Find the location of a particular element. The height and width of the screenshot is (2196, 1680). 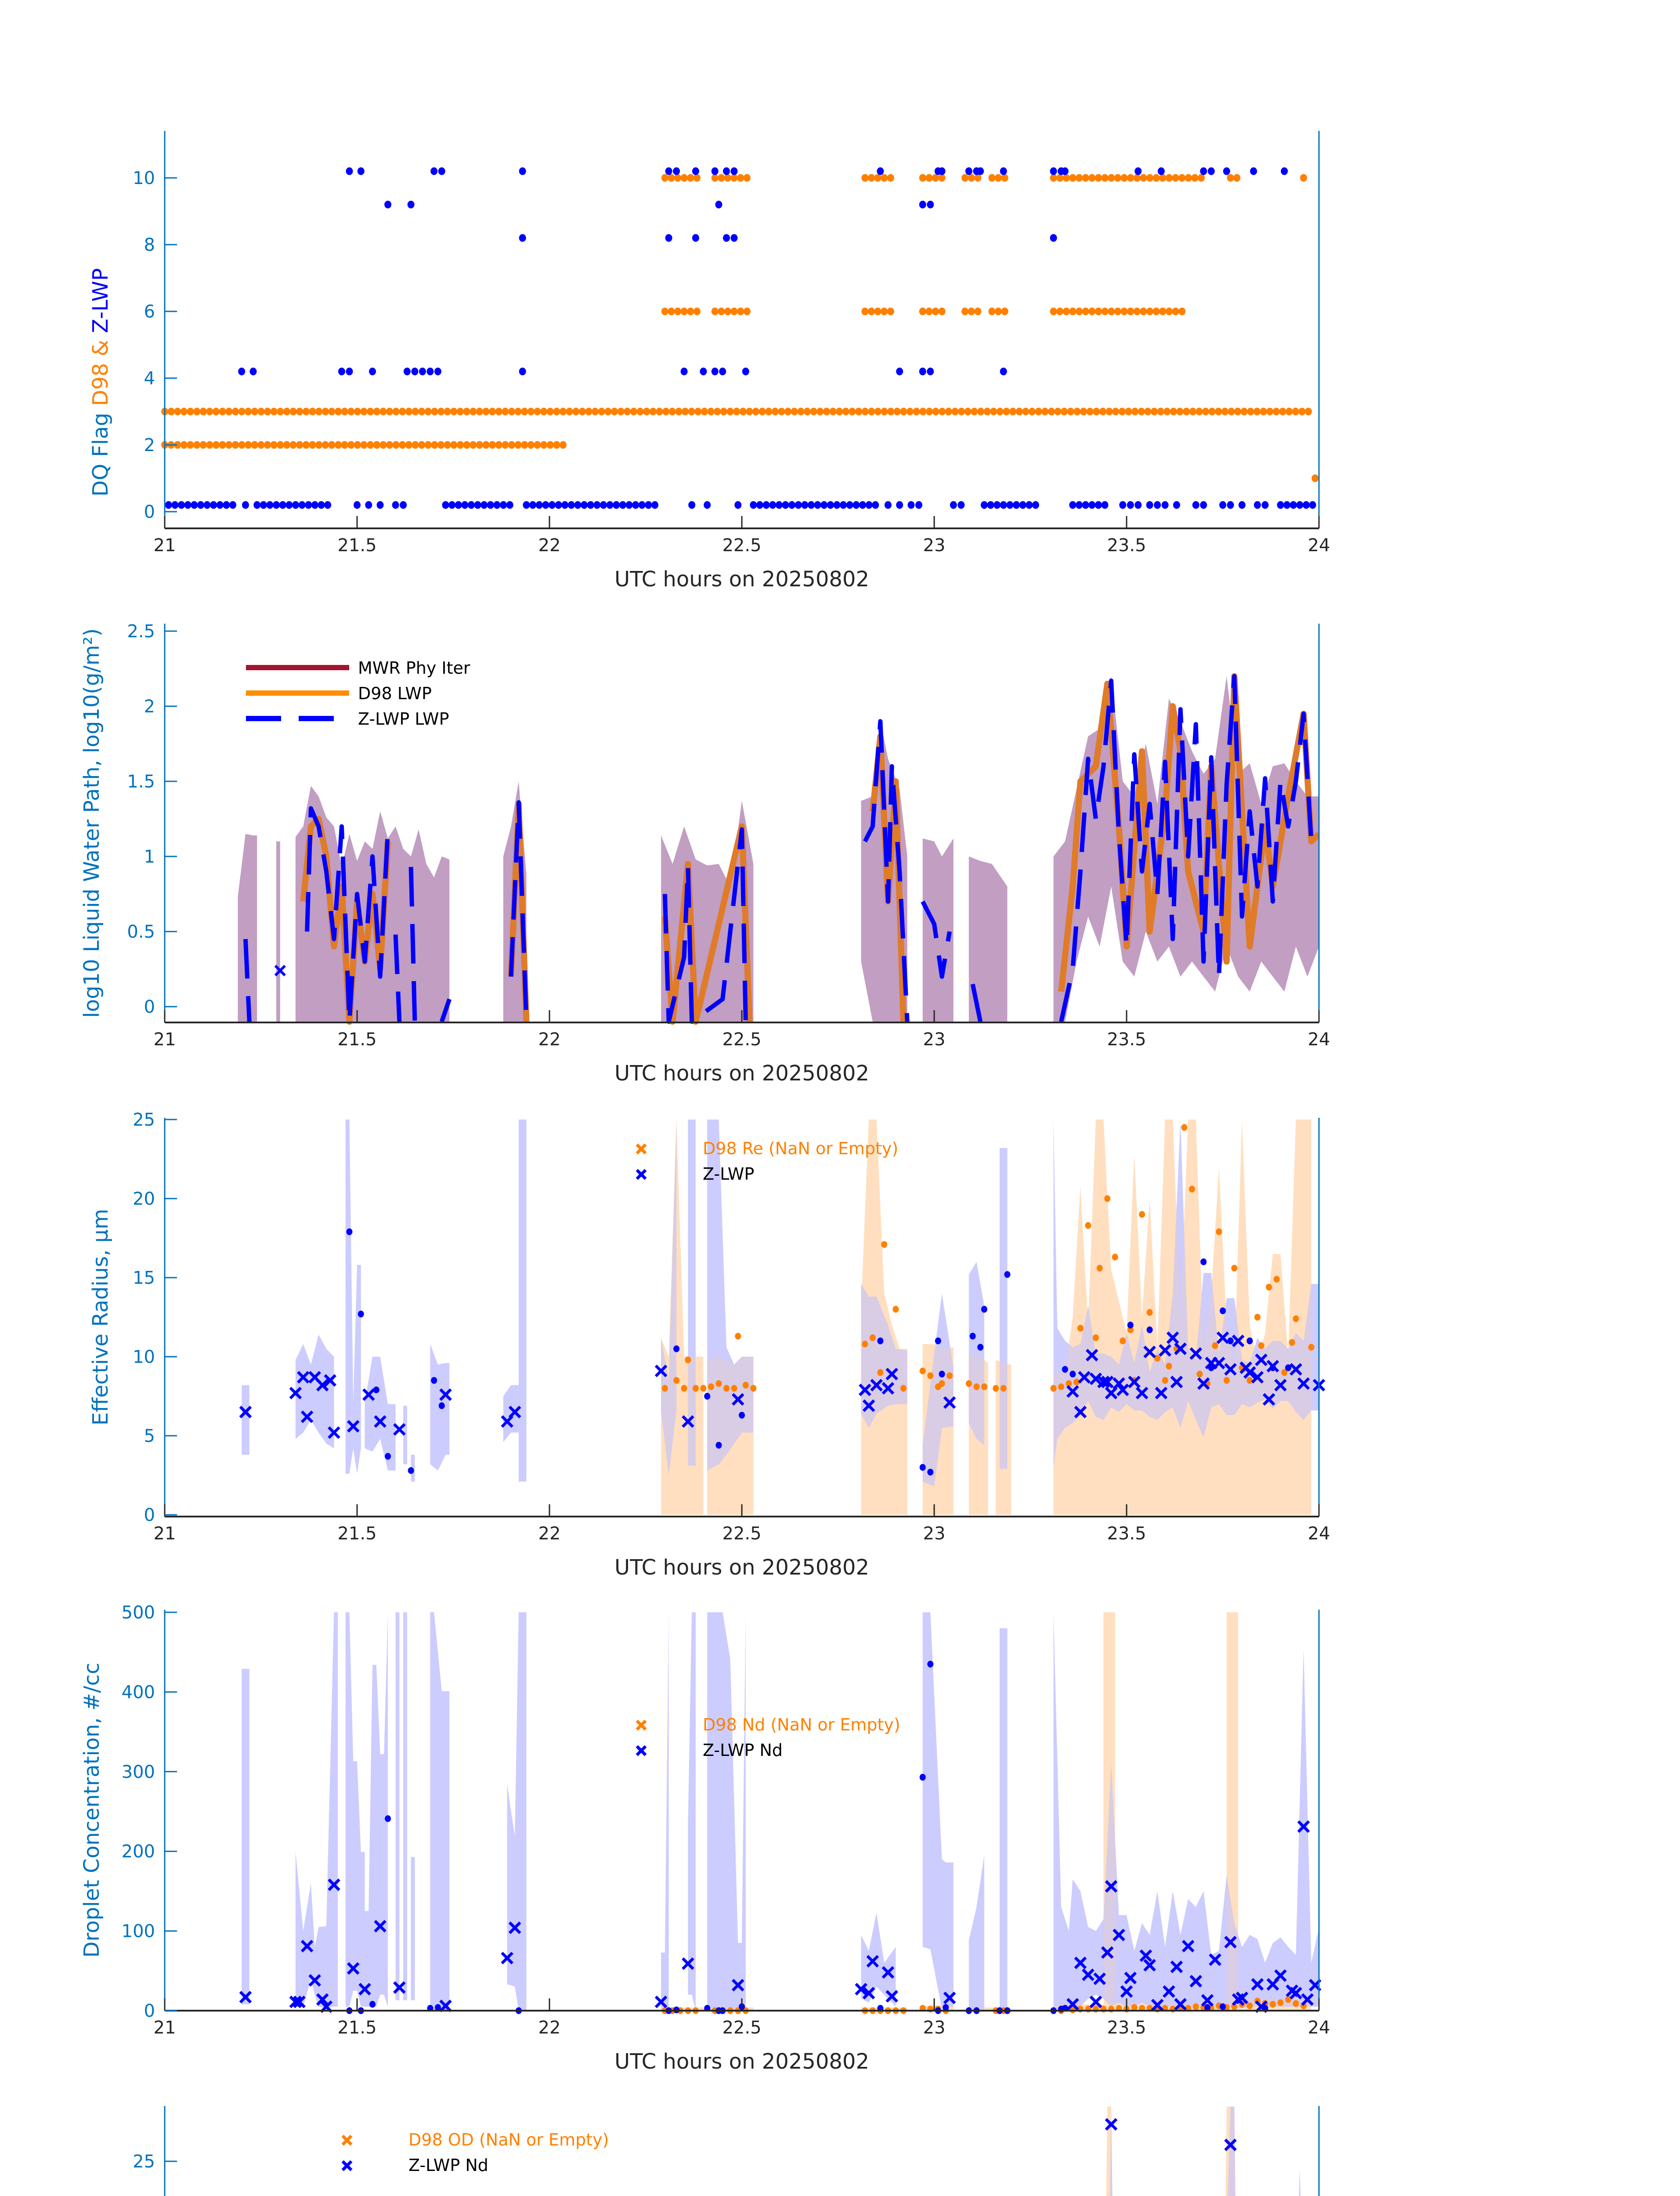

lines is located at coordinates (781, 849).